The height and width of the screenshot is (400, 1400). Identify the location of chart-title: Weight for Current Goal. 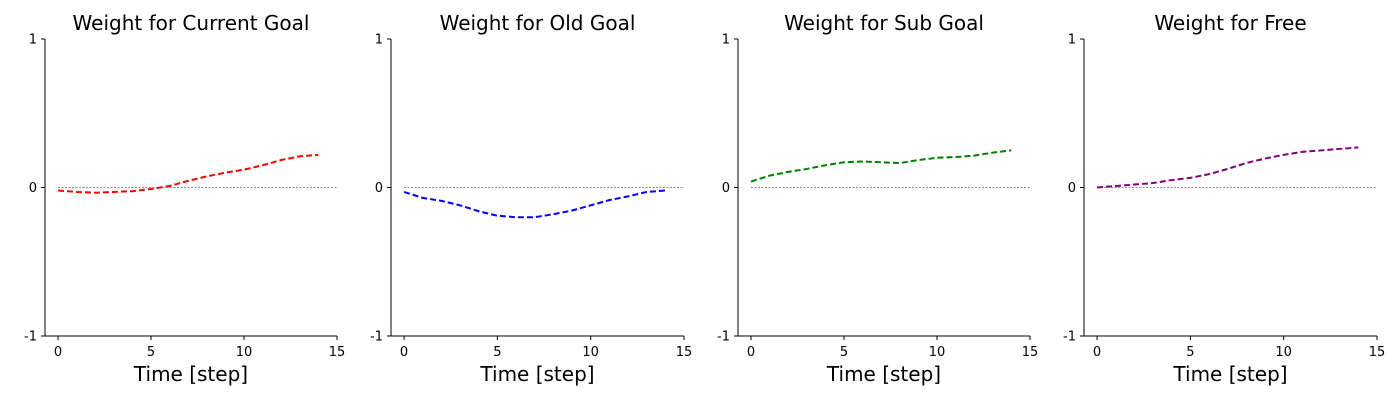
(191, 23).